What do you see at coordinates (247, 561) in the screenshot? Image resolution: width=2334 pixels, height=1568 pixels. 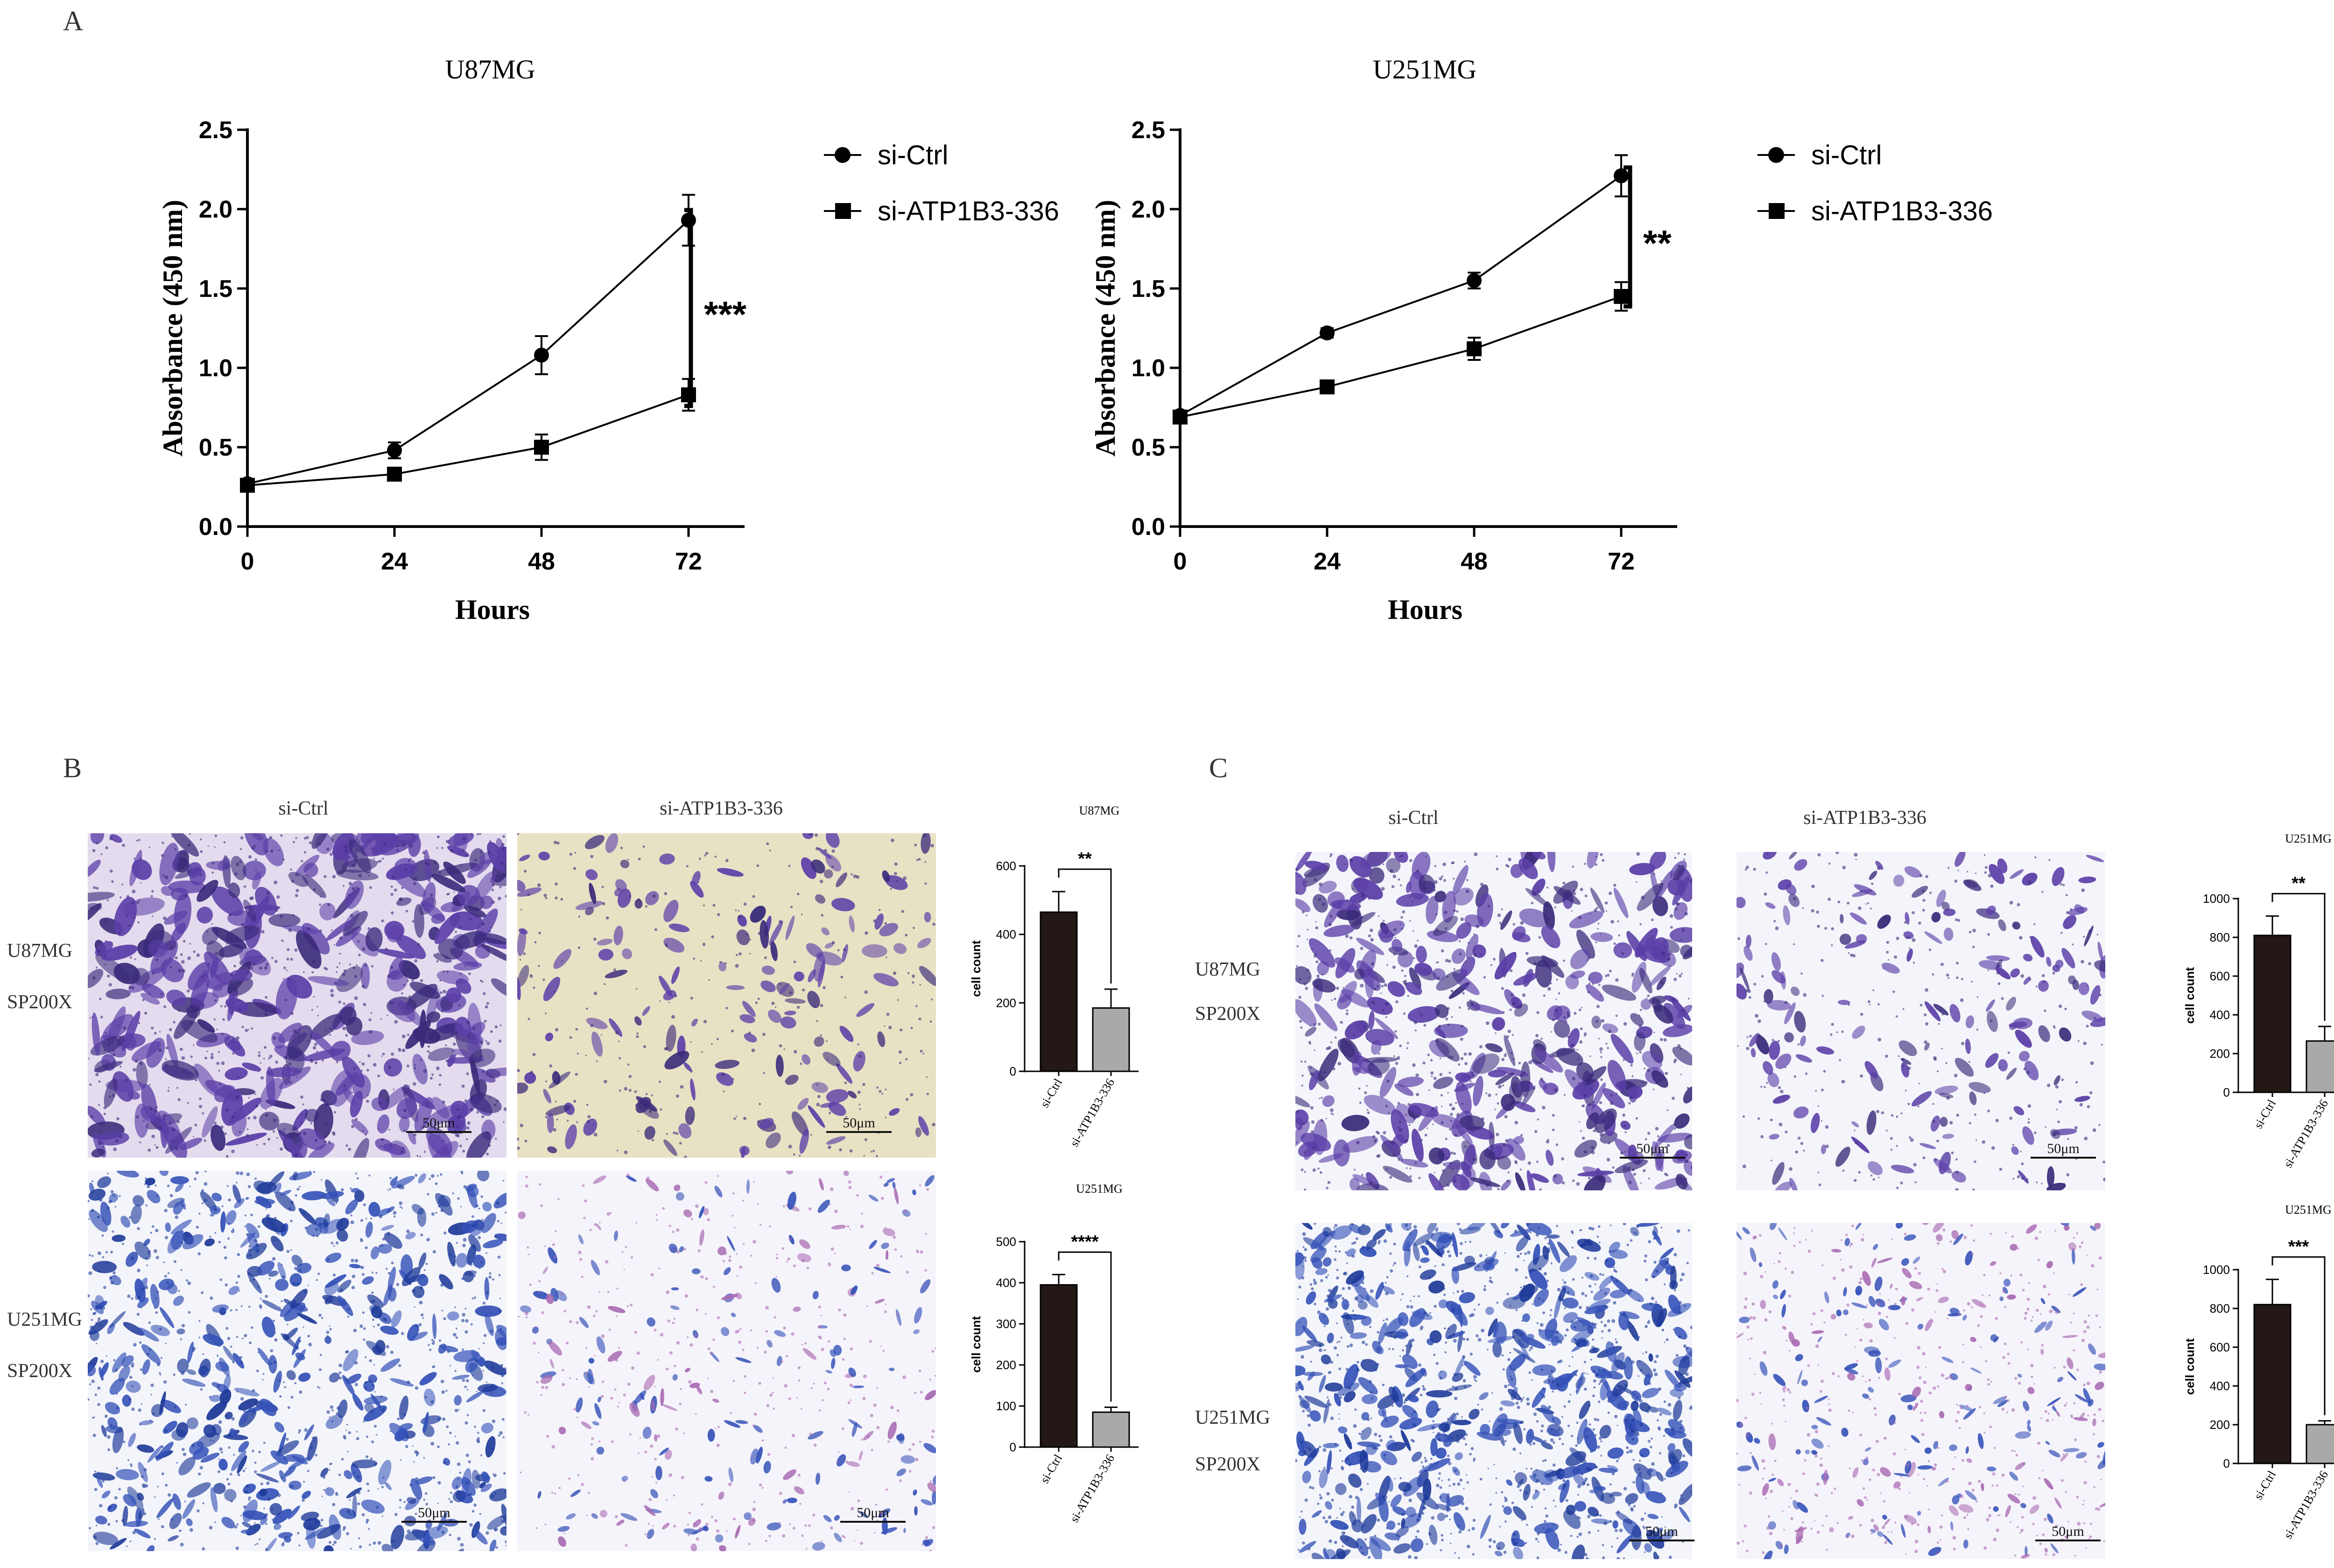 I see `x-tick-label: 0` at bounding box center [247, 561].